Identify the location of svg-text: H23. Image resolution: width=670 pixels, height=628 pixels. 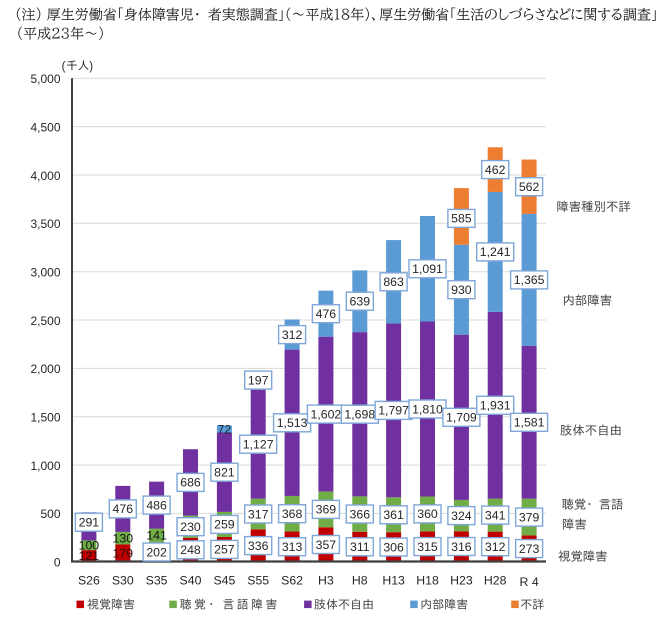
(461, 581).